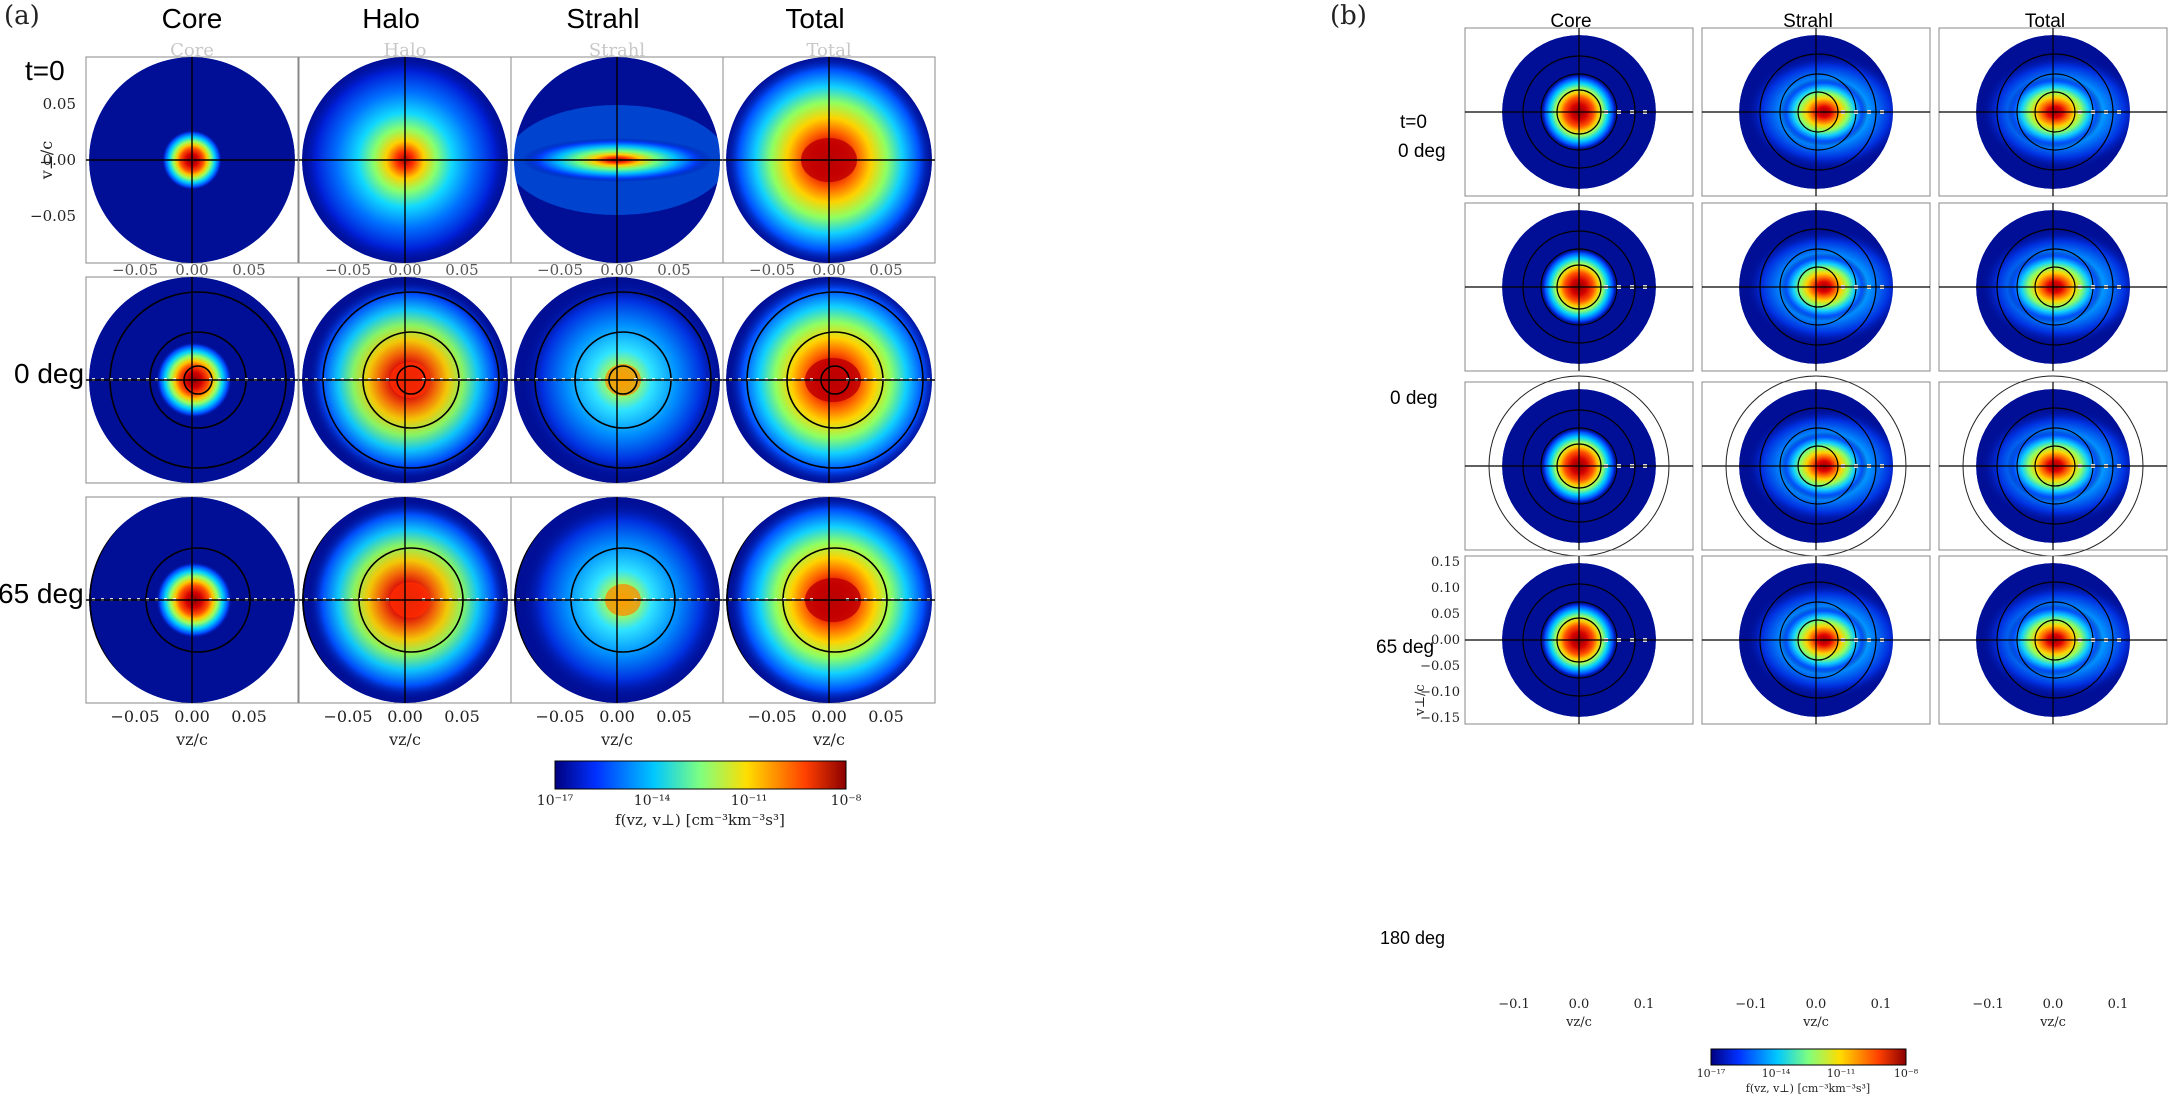  I want to click on row-label-b-0deg-a: 0 deg, so click(1422, 151).